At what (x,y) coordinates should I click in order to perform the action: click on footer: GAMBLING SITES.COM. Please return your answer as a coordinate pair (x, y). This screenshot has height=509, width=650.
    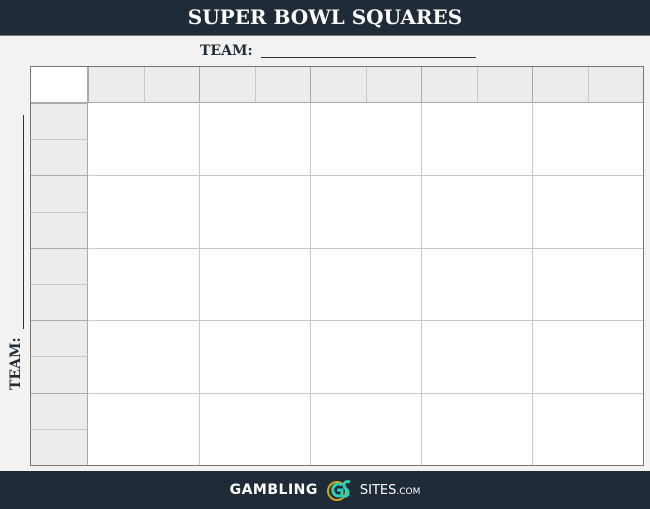
    Looking at the image, I should click on (325, 490).